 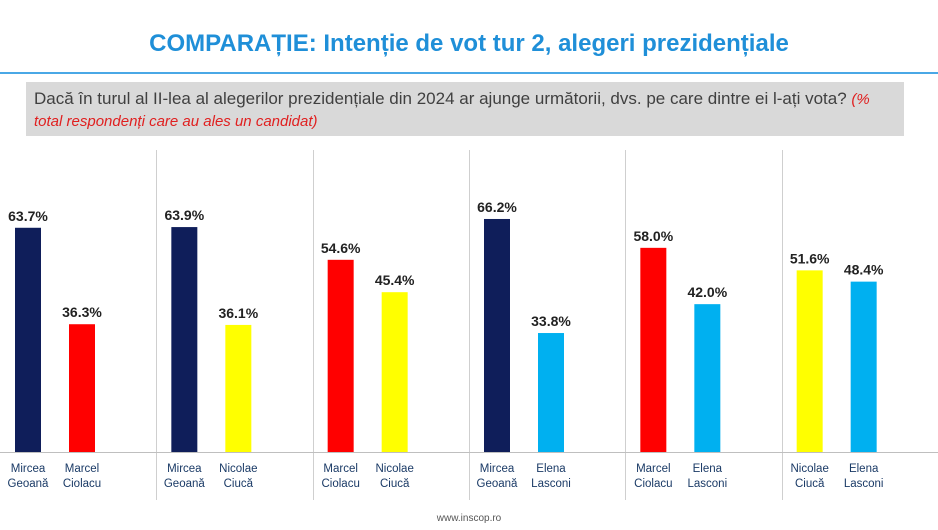 What do you see at coordinates (707, 292) in the screenshot?
I see `data-label: 42.0%` at bounding box center [707, 292].